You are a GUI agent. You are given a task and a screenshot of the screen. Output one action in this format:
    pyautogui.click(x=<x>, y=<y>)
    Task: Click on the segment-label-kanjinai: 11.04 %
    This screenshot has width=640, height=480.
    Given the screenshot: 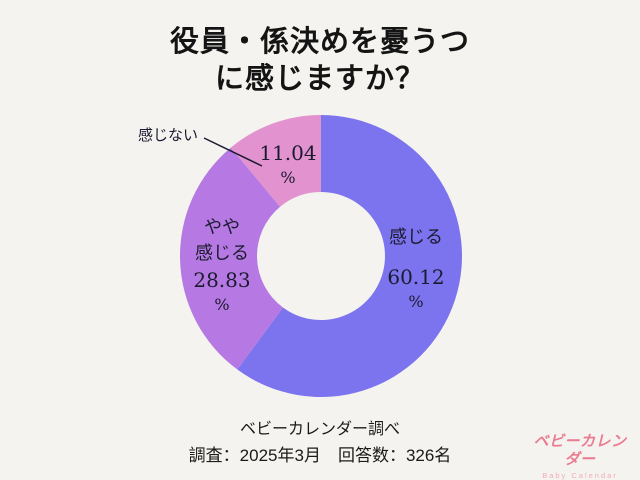 What is the action you would take?
    pyautogui.click(x=288, y=165)
    